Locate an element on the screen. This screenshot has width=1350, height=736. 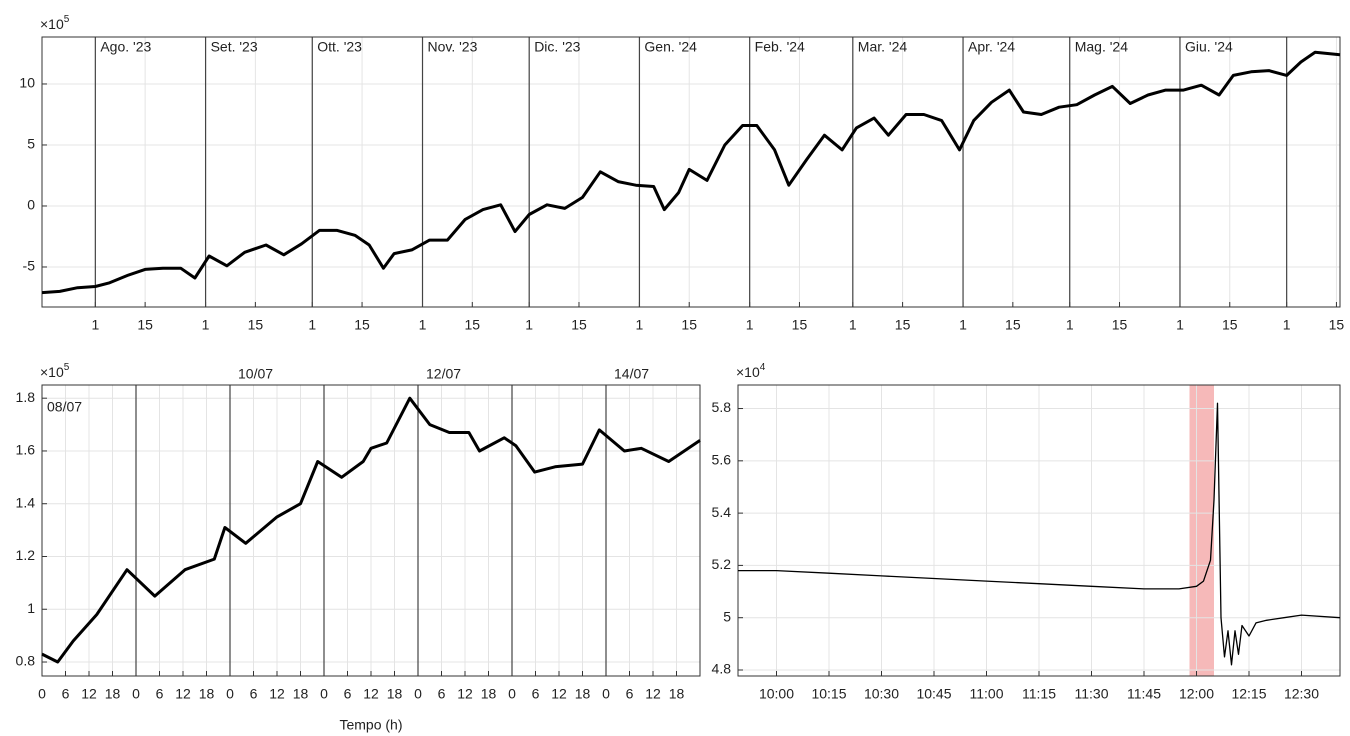
period-label: Nov. '23 is located at coordinates (453, 47).